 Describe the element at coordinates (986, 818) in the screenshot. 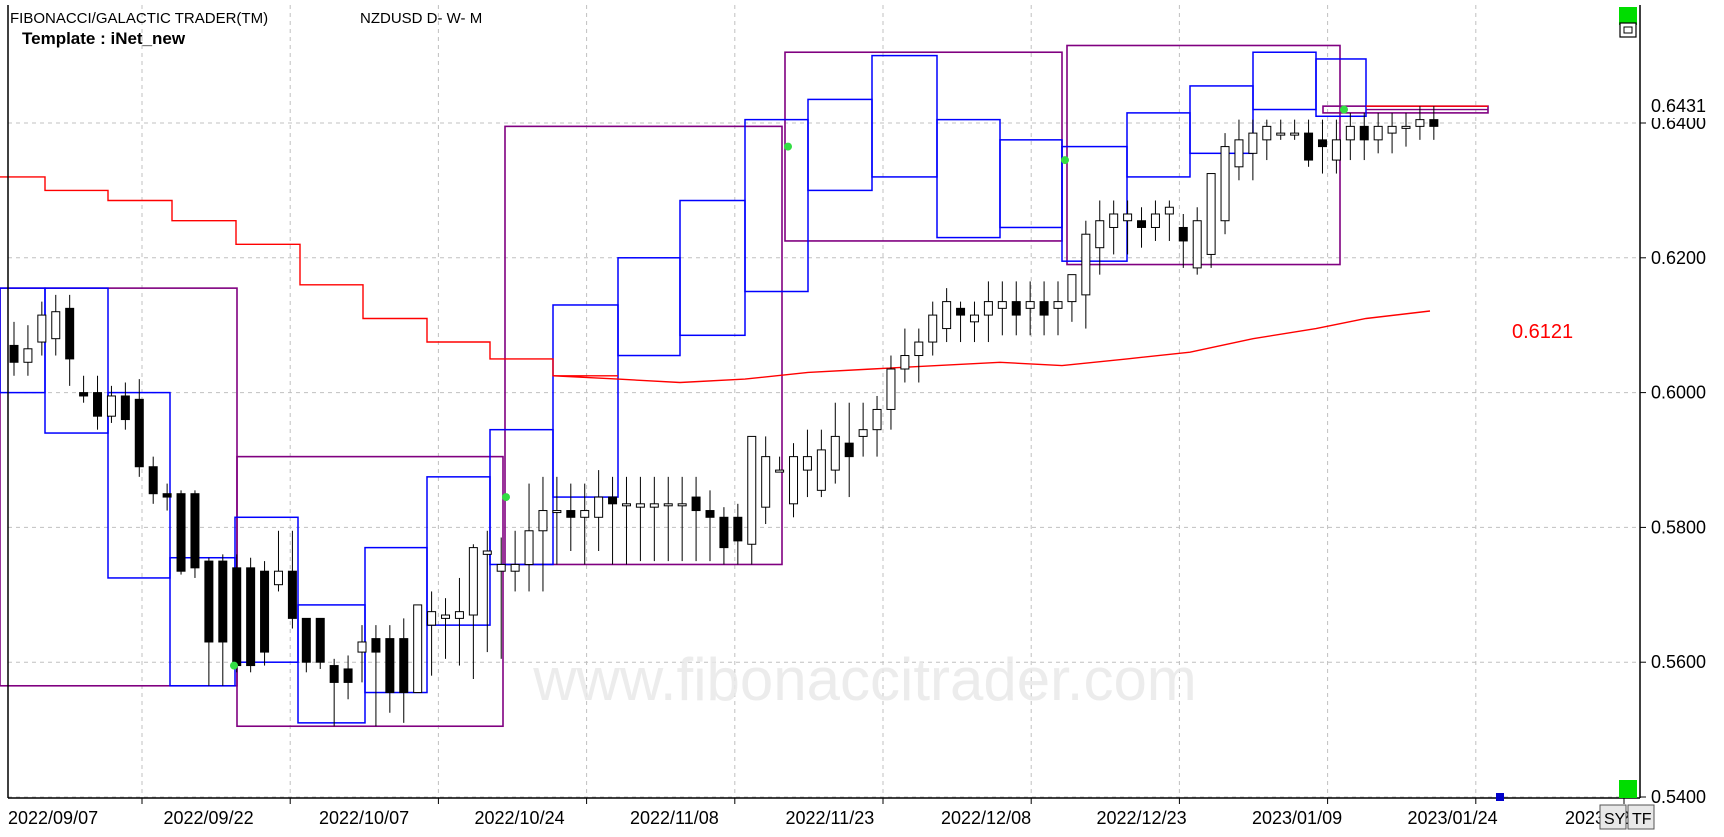

I see `x-tick-label: 2022/12/08` at that location.